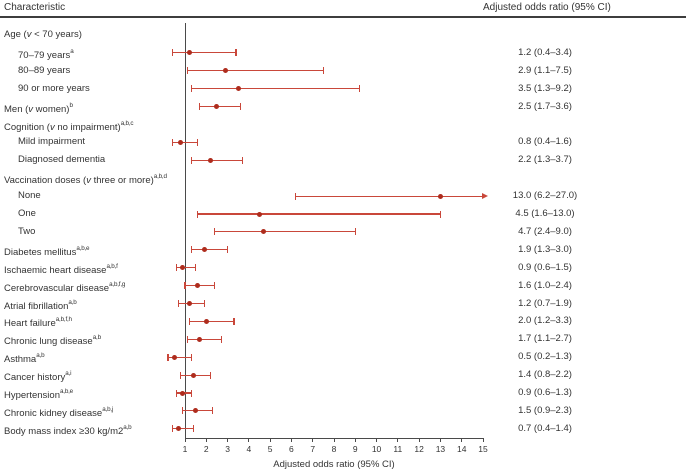 This screenshot has width=686, height=476. What do you see at coordinates (185, 230) in the screenshot?
I see `reference-line` at bounding box center [185, 230].